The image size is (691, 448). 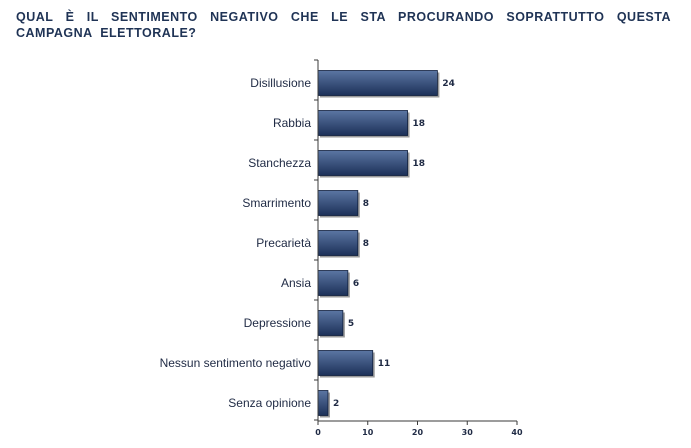 I want to click on category-label: Rabbia, so click(x=292, y=123).